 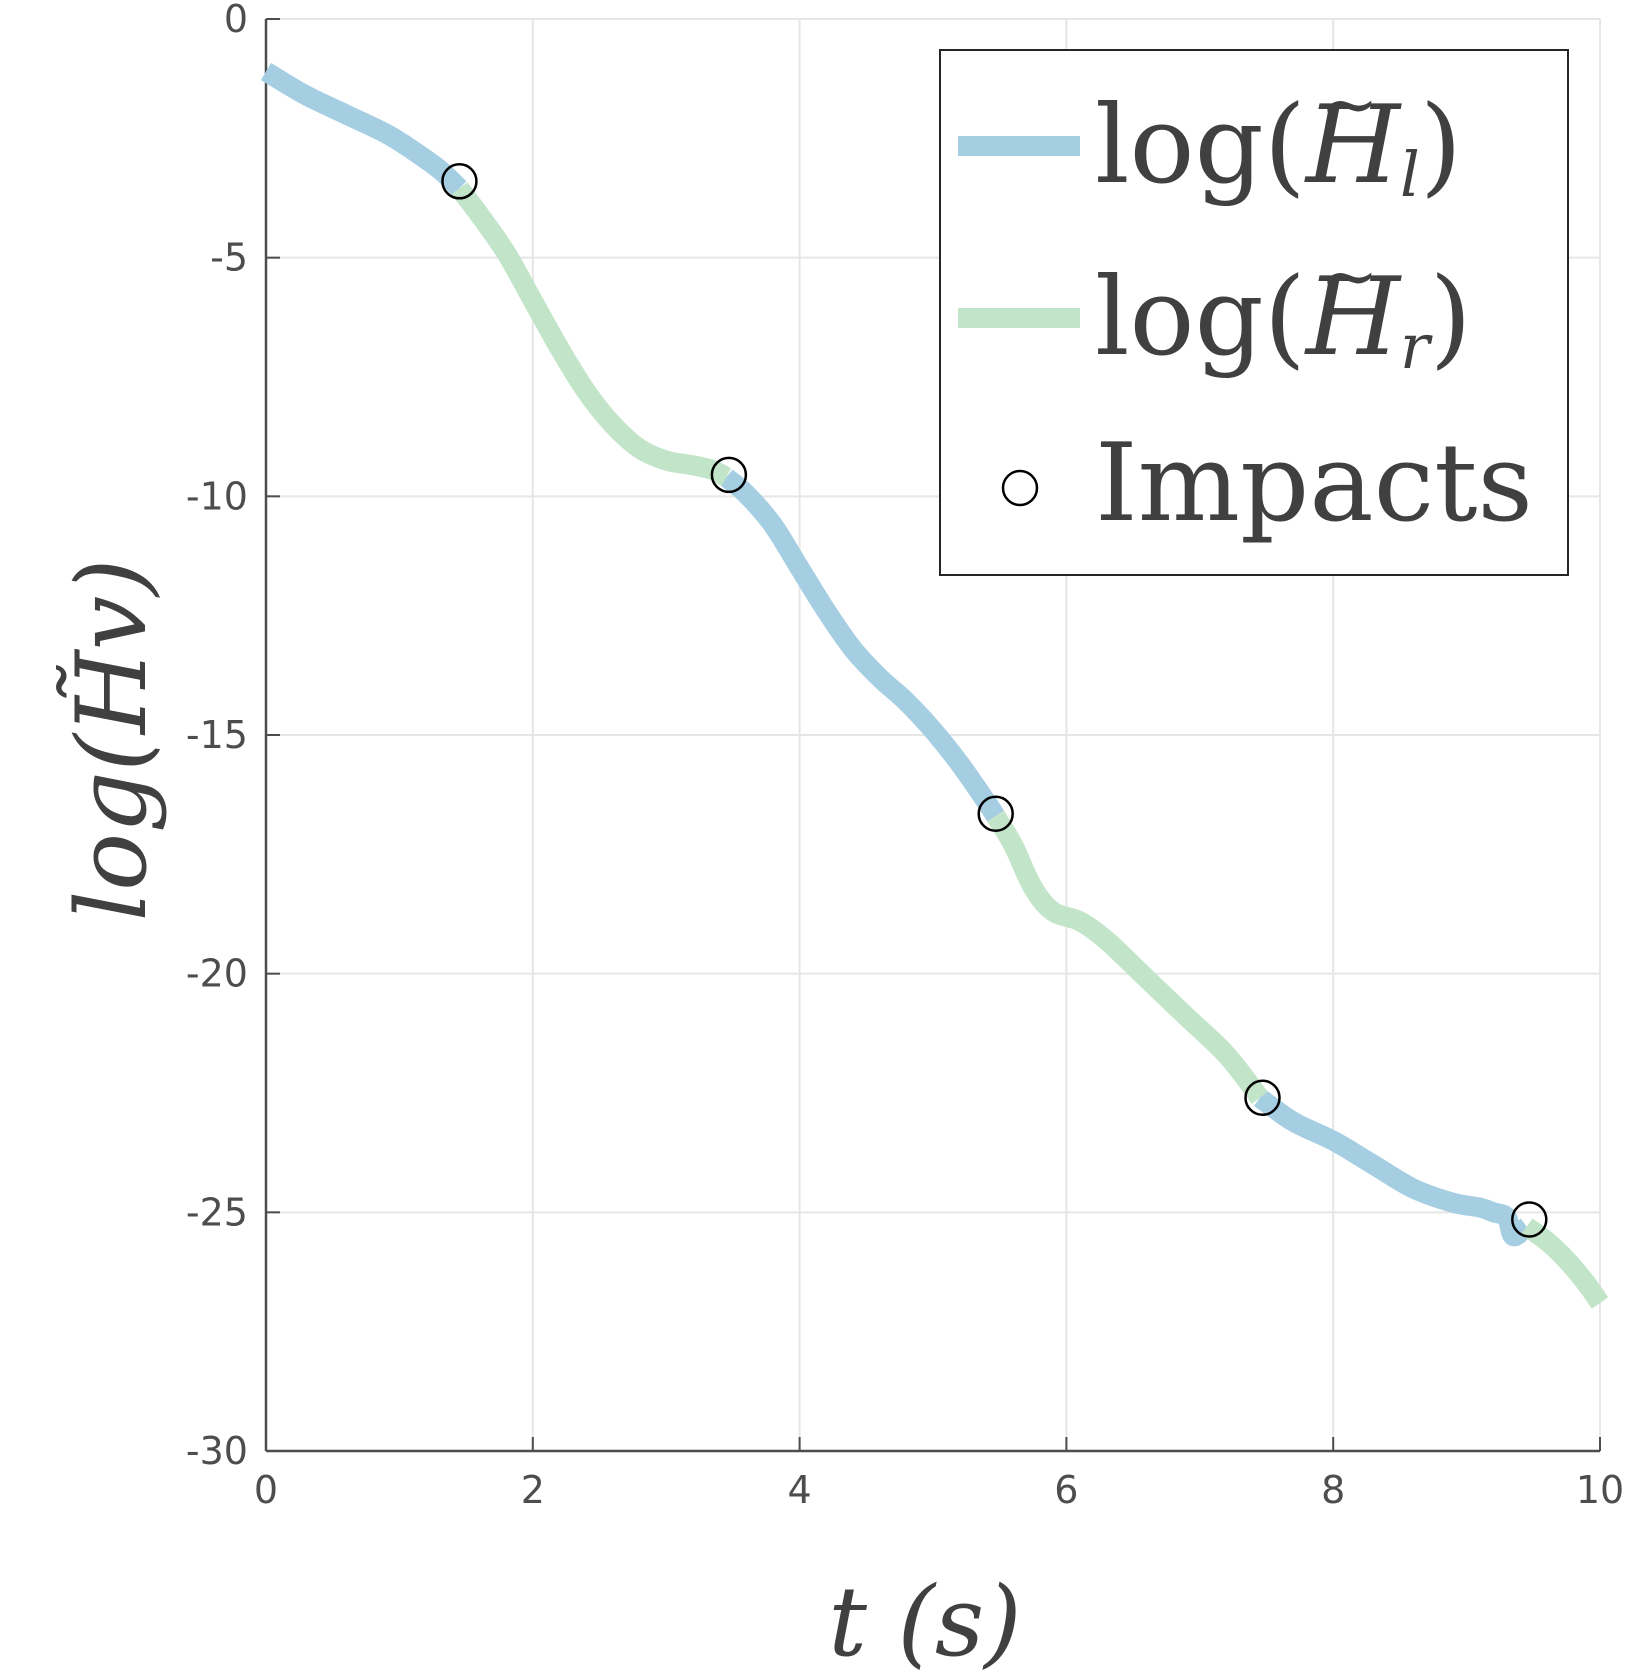 What do you see at coordinates (1200, 145) in the screenshot?
I see `legend-left-prefix: log(` at bounding box center [1200, 145].